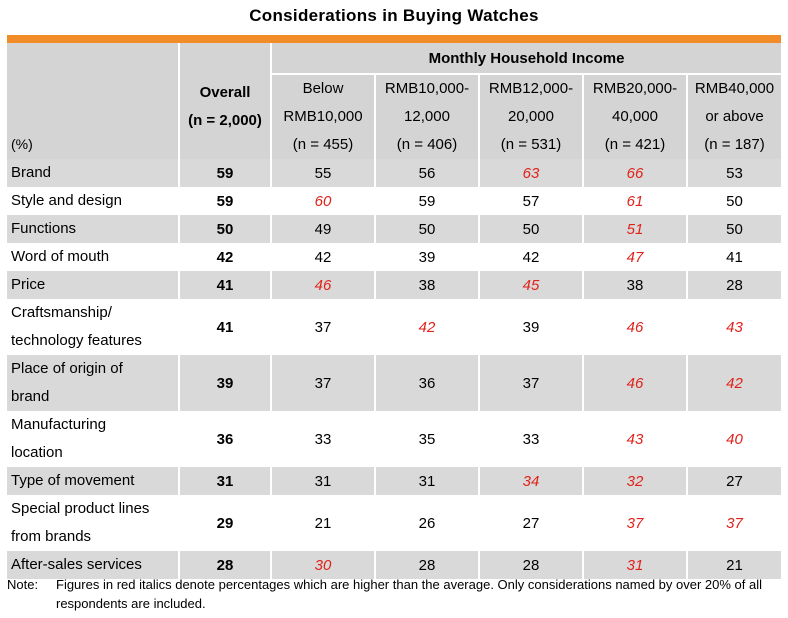 Image resolution: width=788 pixels, height=618 pixels. I want to click on income-group-line2: 40,000, so click(635, 116).